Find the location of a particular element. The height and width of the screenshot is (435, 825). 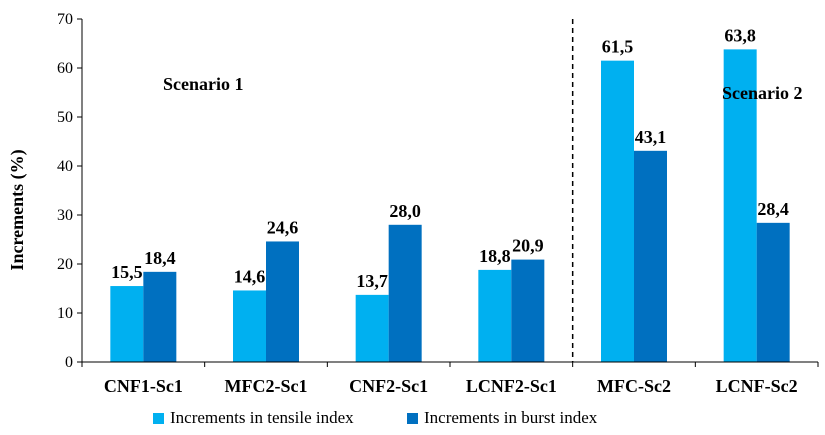

y-tick-label: 10 is located at coordinates (65, 313).